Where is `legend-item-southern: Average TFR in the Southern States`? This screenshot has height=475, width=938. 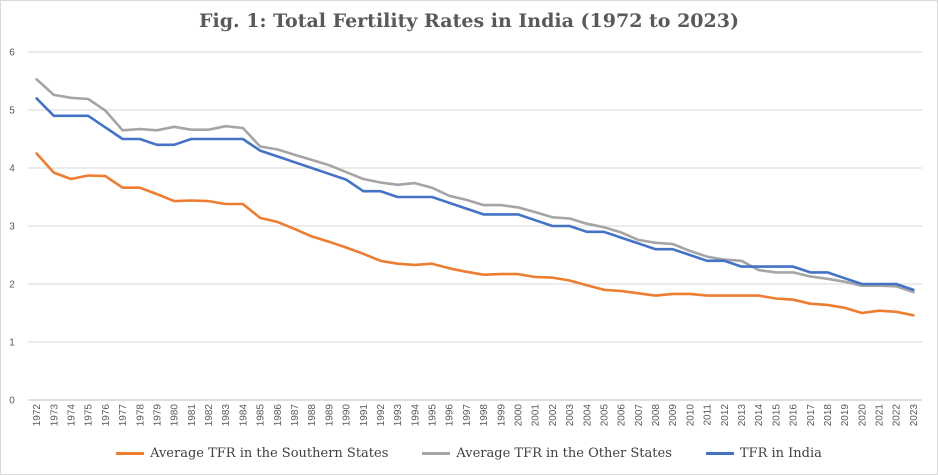
legend-item-southern: Average TFR in the Southern States is located at coordinates (252, 453).